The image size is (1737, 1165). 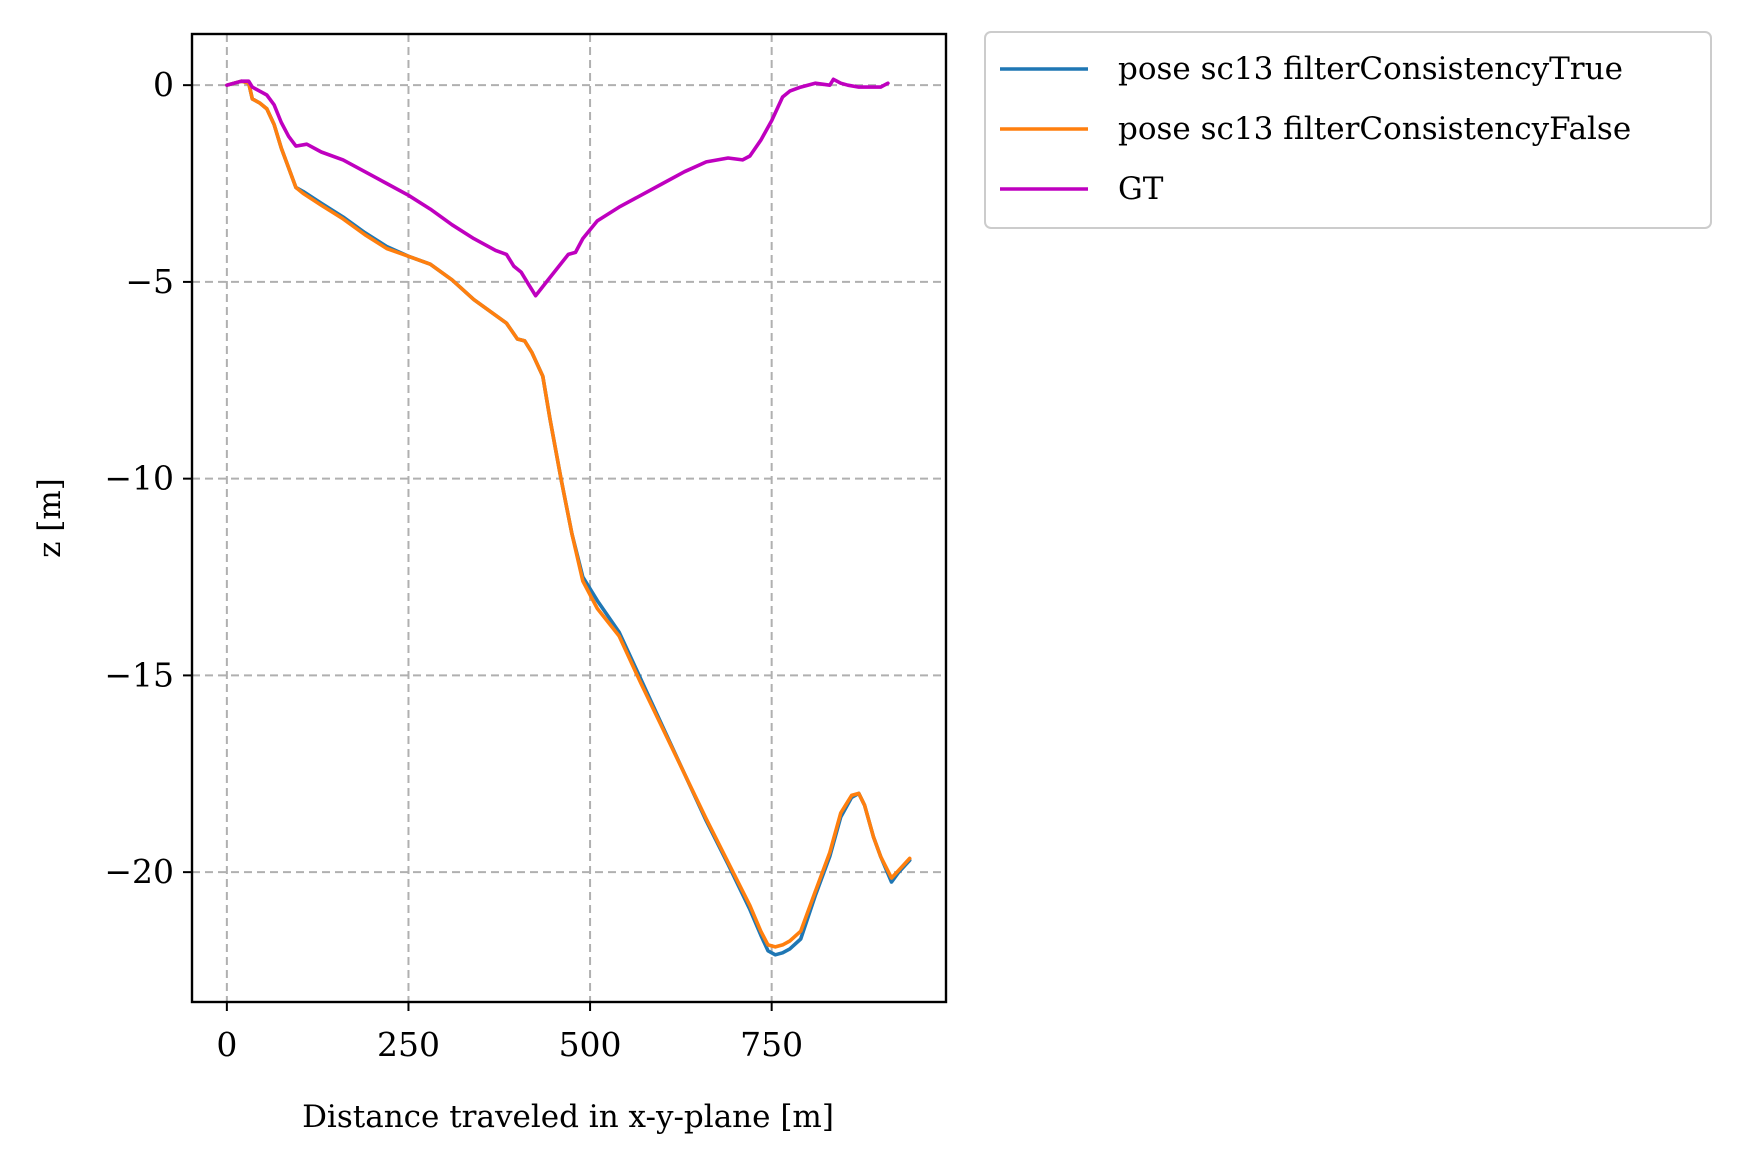 What do you see at coordinates (568, 1117) in the screenshot?
I see `x-axis-label: Distance traveled in x-y-plane [m]` at bounding box center [568, 1117].